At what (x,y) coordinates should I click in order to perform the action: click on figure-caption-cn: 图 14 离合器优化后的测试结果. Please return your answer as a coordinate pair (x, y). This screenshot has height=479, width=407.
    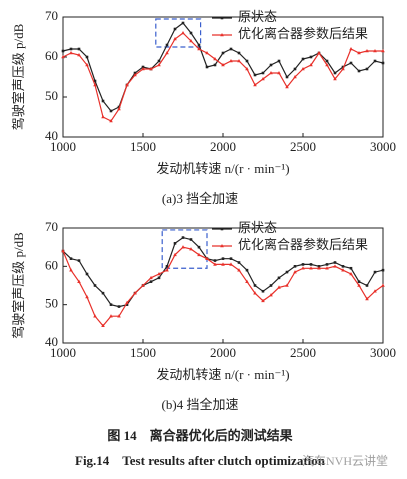
    Looking at the image, I should click on (199, 435).